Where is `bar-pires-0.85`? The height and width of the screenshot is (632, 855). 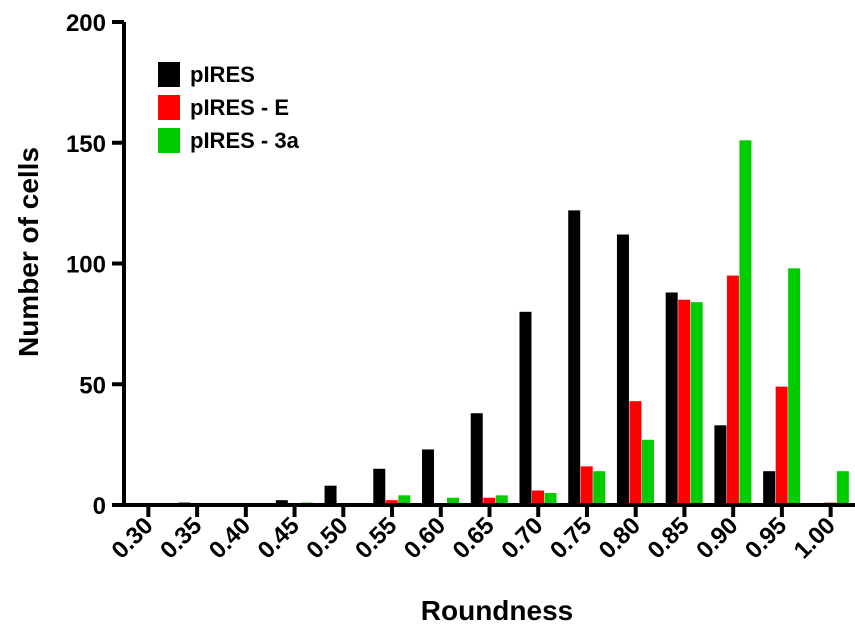
bar-pires-0.85 is located at coordinates (671, 398).